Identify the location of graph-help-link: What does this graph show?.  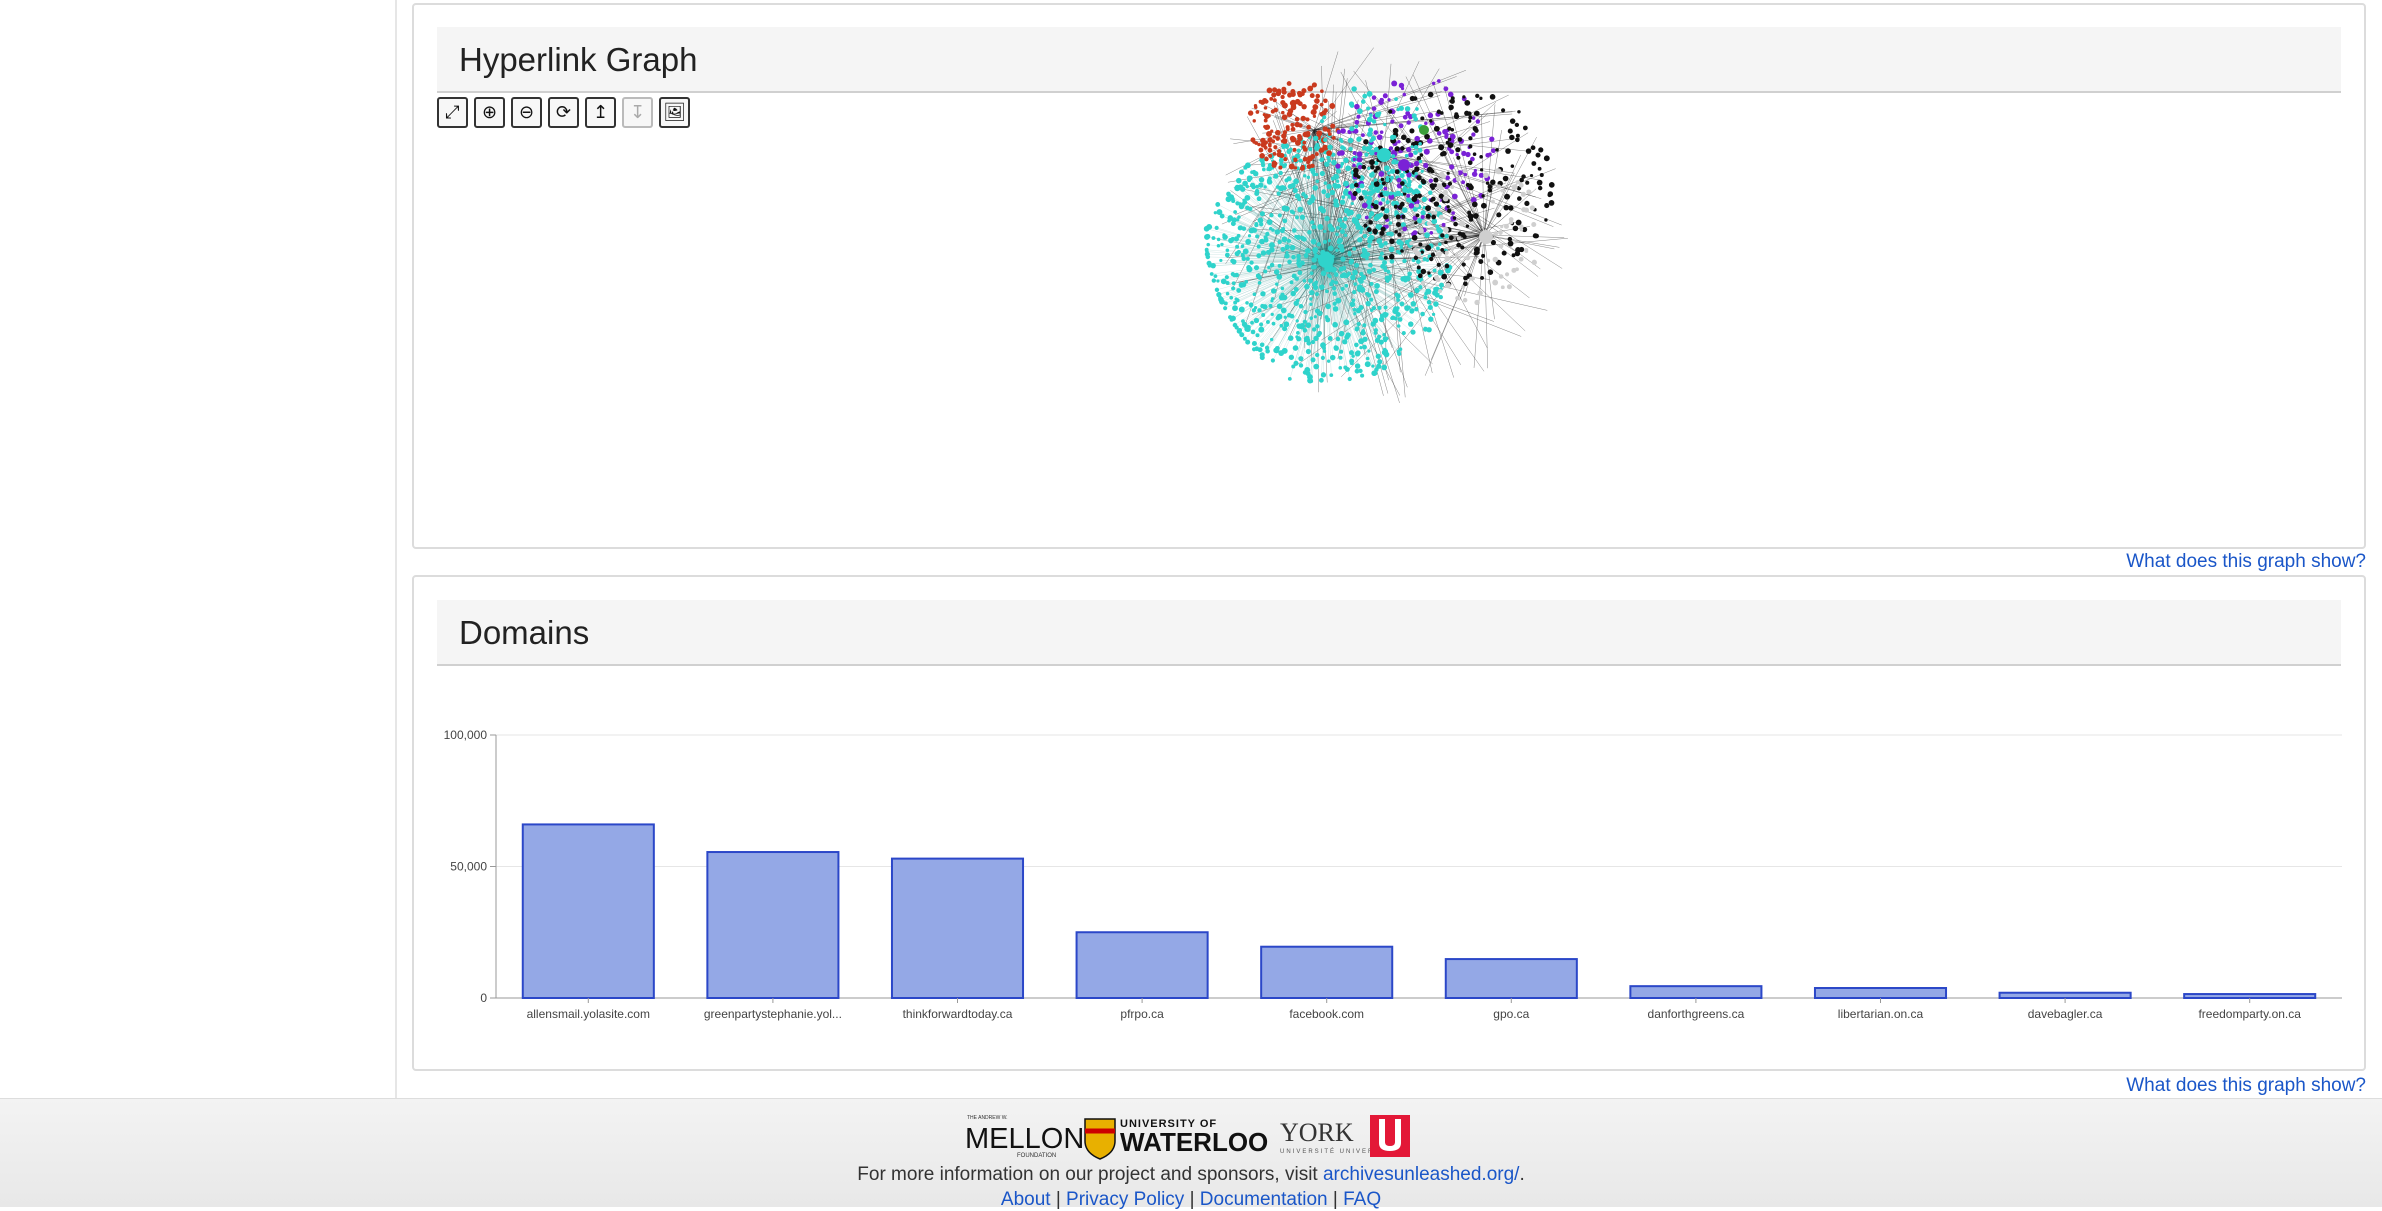
(2246, 562).